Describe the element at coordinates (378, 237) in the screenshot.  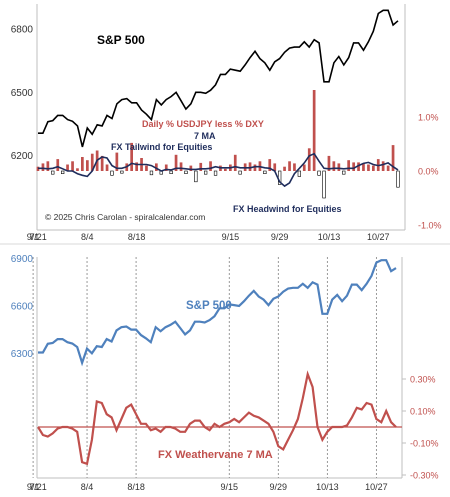
I see `top-x-tick-label: 10/27` at that location.